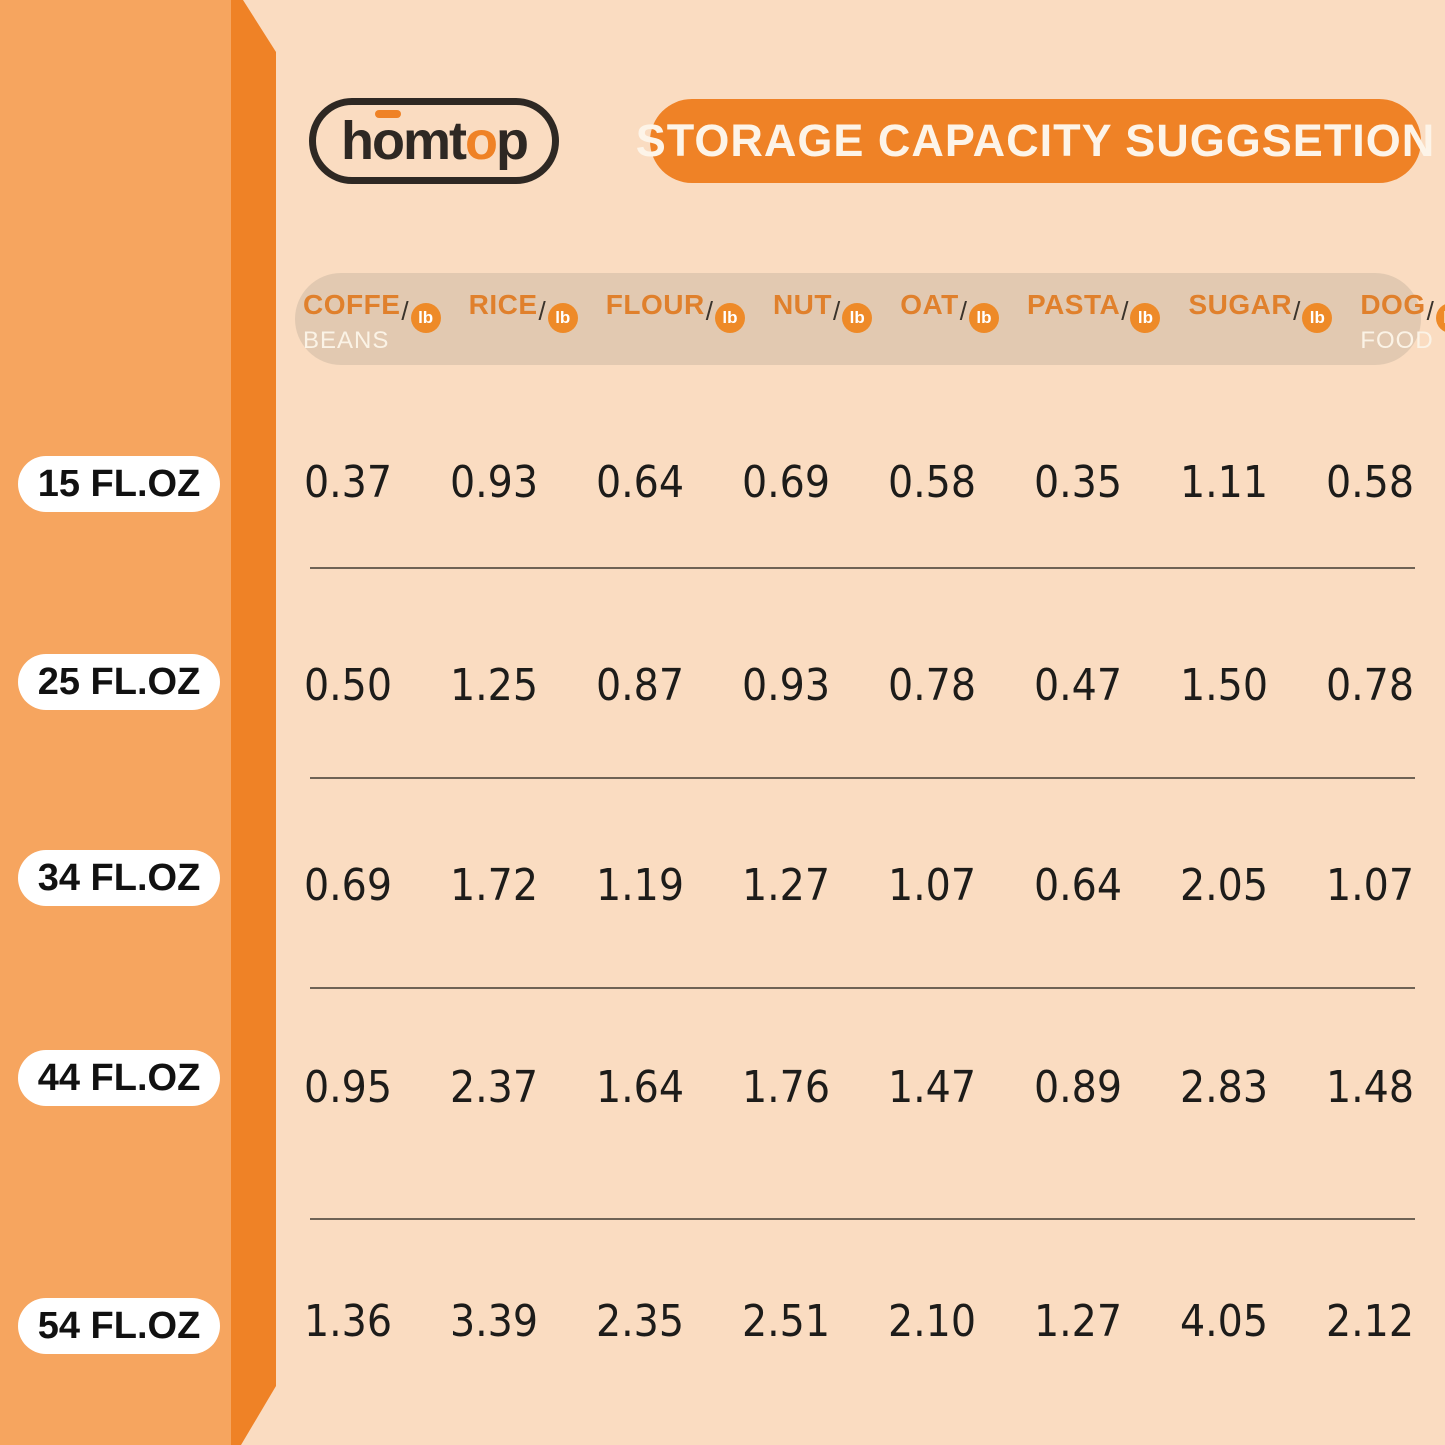 Image resolution: width=1445 pixels, height=1445 pixels. Describe the element at coordinates (494, 885) in the screenshot. I see `capacity-value: 1.72` at that location.